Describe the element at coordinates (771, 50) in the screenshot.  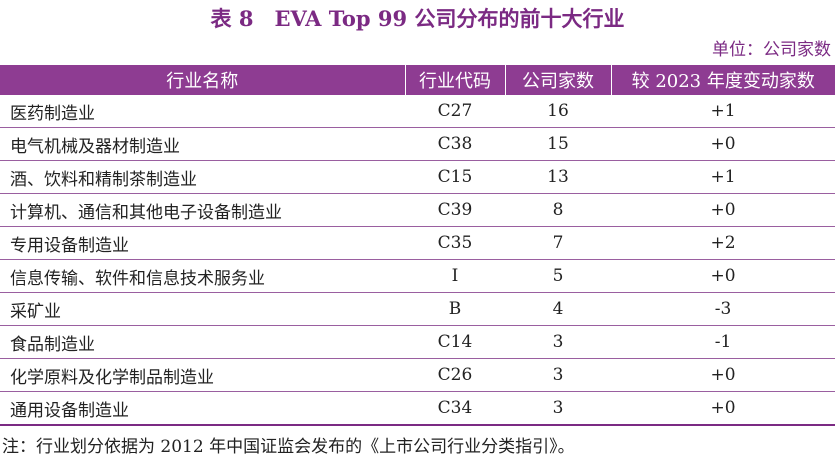
I see `unit-label: 单位：公司家数` at that location.